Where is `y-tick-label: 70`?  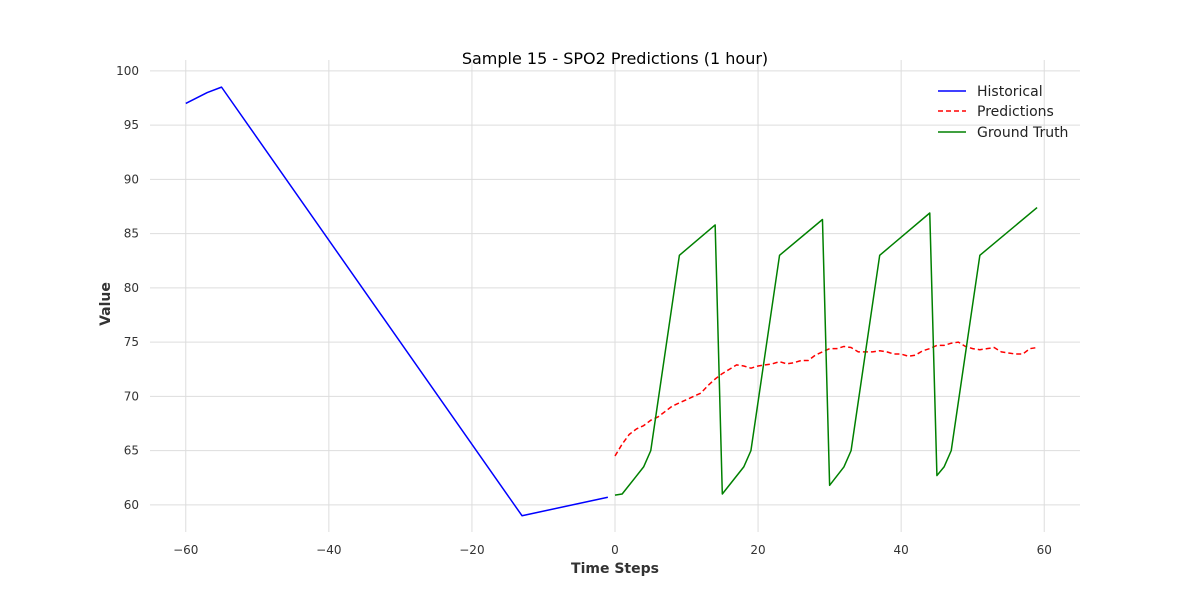 y-tick-label: 70 is located at coordinates (131, 396).